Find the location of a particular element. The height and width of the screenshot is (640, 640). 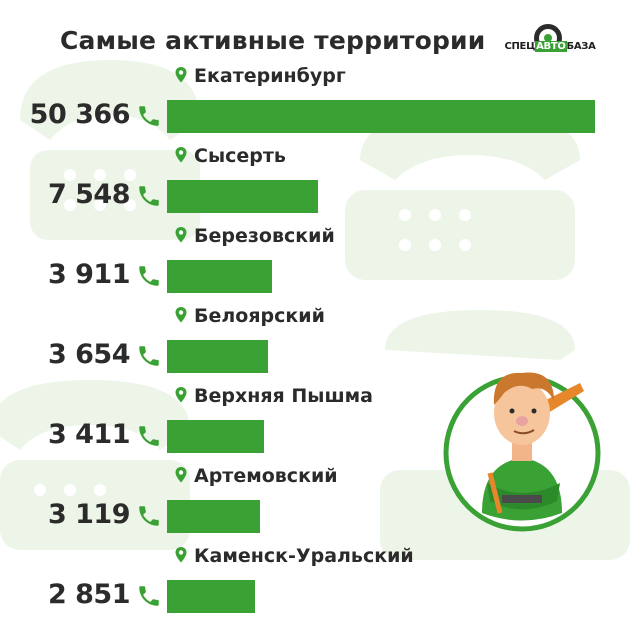

value-label: 2 851 is located at coordinates (89, 594).